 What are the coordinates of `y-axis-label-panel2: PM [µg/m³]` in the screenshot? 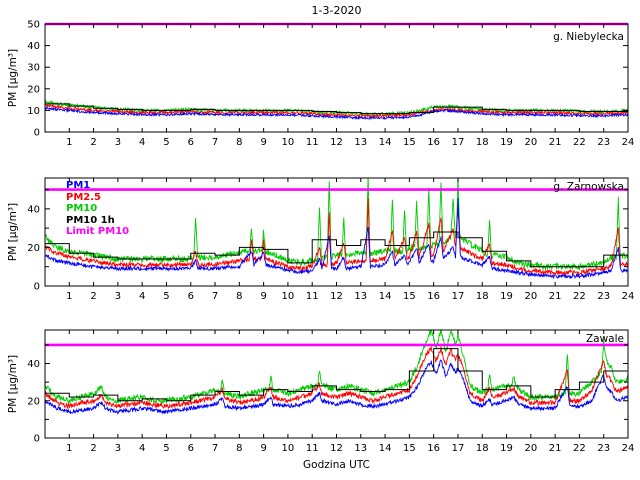 It's located at (13, 232).